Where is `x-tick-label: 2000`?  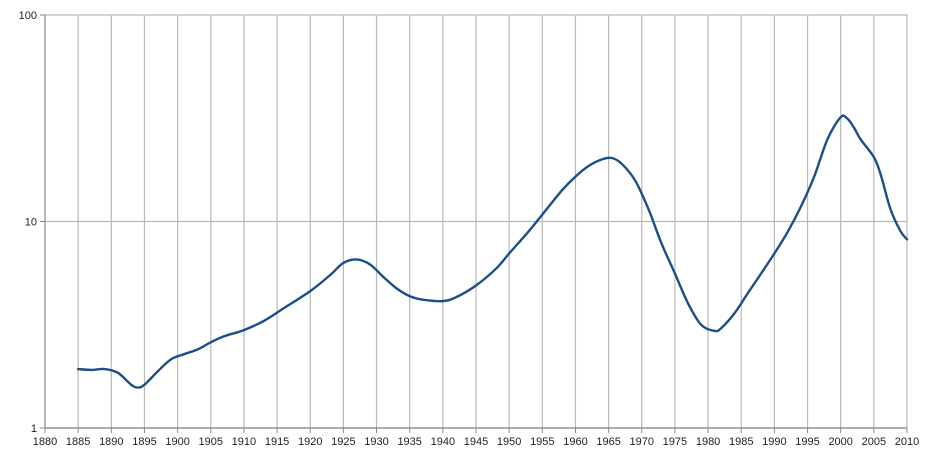 x-tick-label: 2000 is located at coordinates (840, 442).